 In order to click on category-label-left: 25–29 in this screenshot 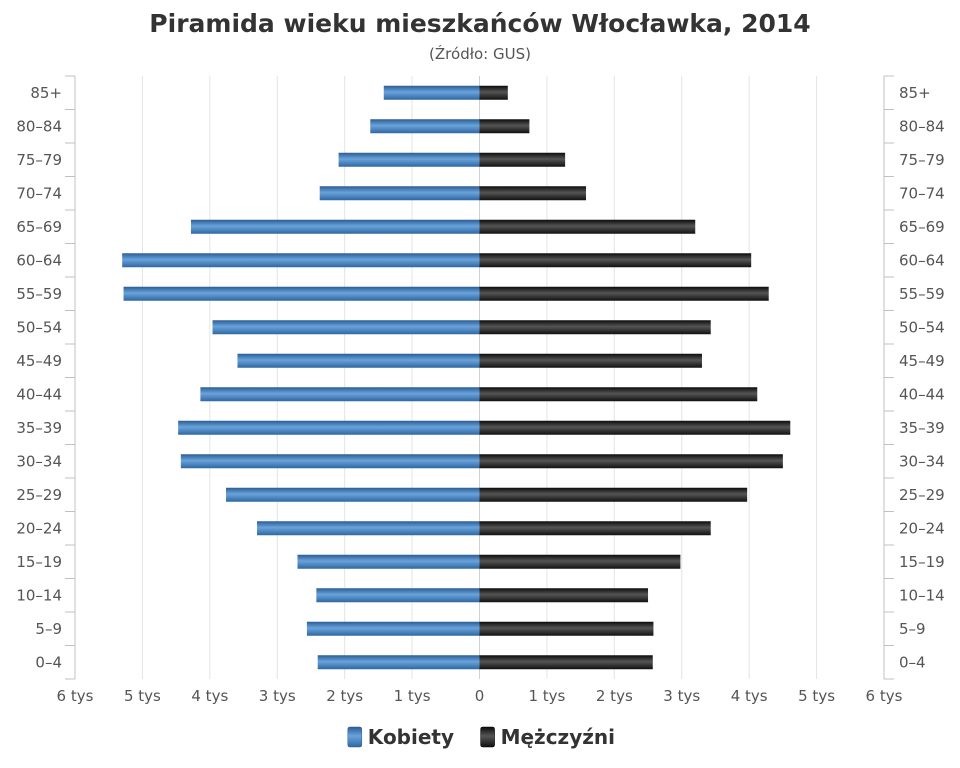, I will do `click(39, 495)`.